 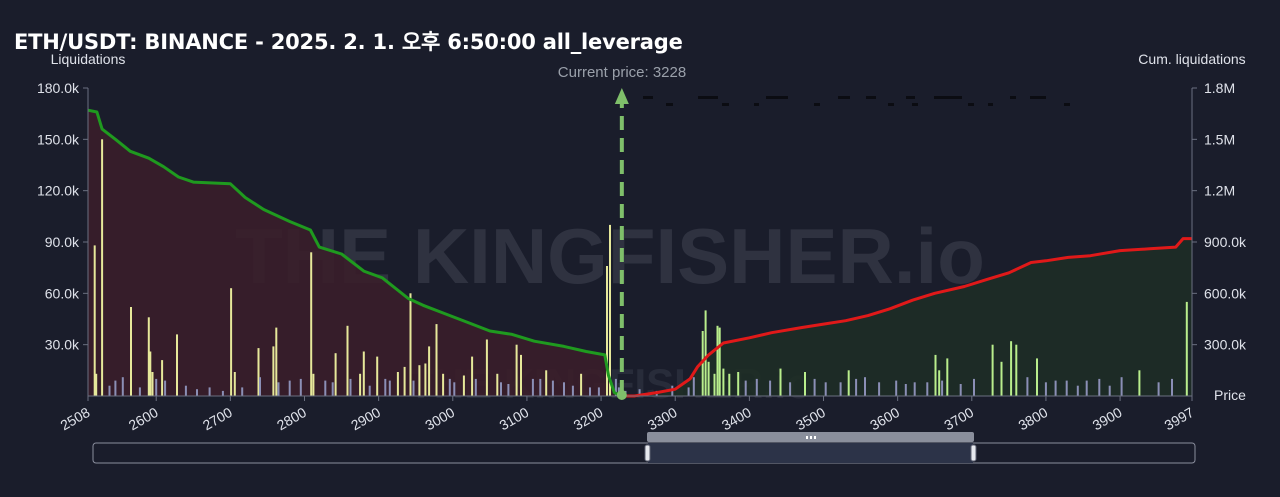 I want to click on y-tick-label: 30.0k, so click(x=62, y=345).